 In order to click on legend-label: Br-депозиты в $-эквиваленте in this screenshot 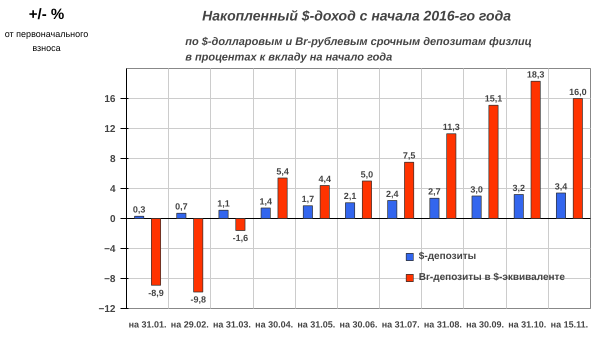, I will do `click(491, 277)`.